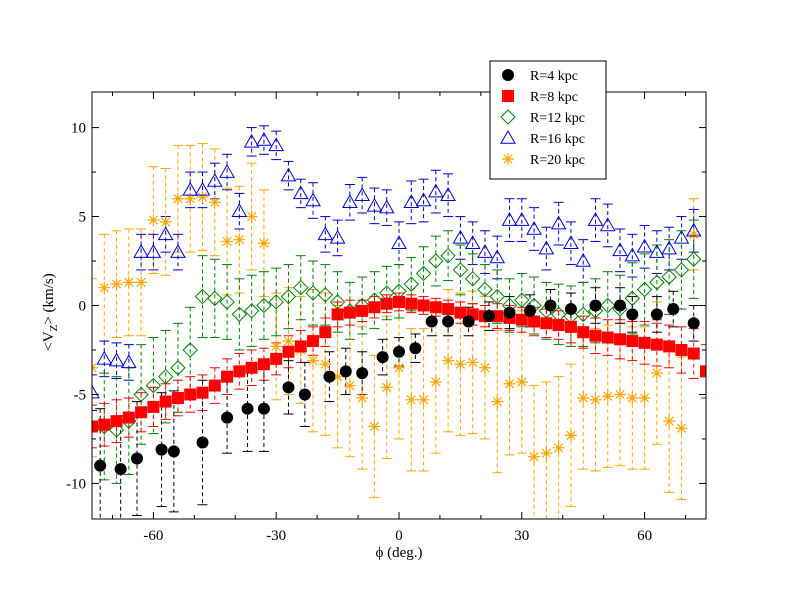 The image size is (792, 612). I want to click on errorbar-r-4-kpc, so click(288, 387).